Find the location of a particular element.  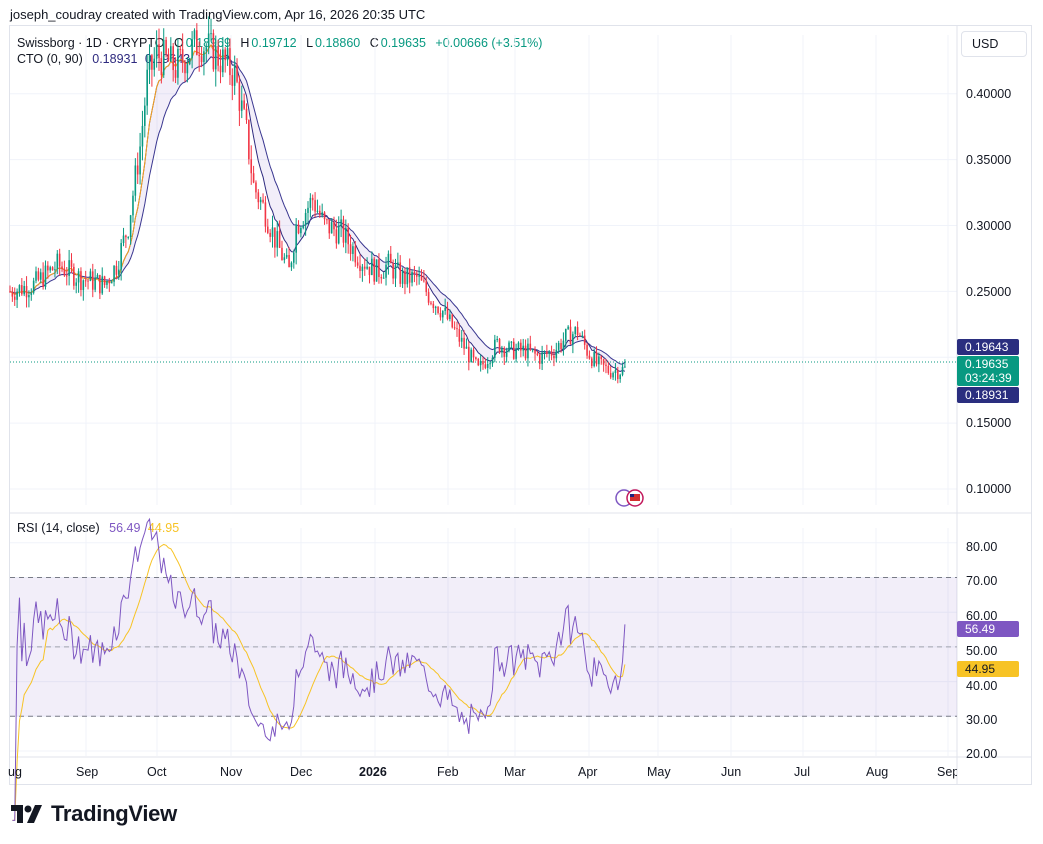

rsi-tick: 60.00 is located at coordinates (982, 616).